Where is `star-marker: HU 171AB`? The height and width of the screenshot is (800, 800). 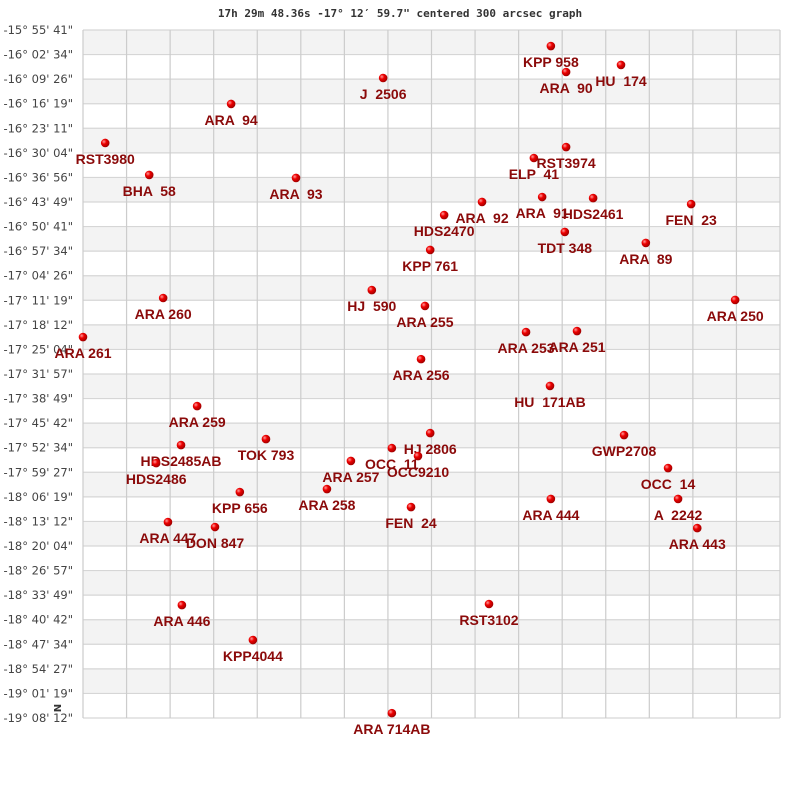
star-marker: HU 171AB is located at coordinates (550, 395).